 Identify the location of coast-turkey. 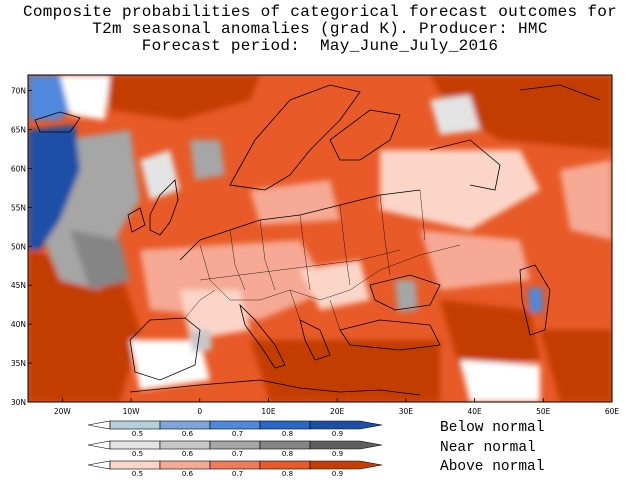
(390, 335).